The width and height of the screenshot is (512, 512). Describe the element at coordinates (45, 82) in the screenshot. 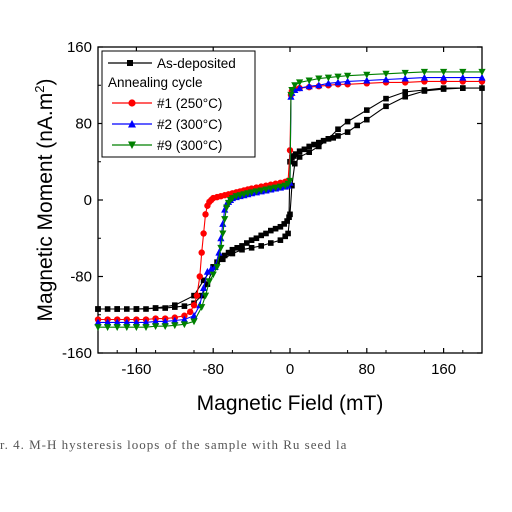

I see `y-axis-title-tail: )` at that location.